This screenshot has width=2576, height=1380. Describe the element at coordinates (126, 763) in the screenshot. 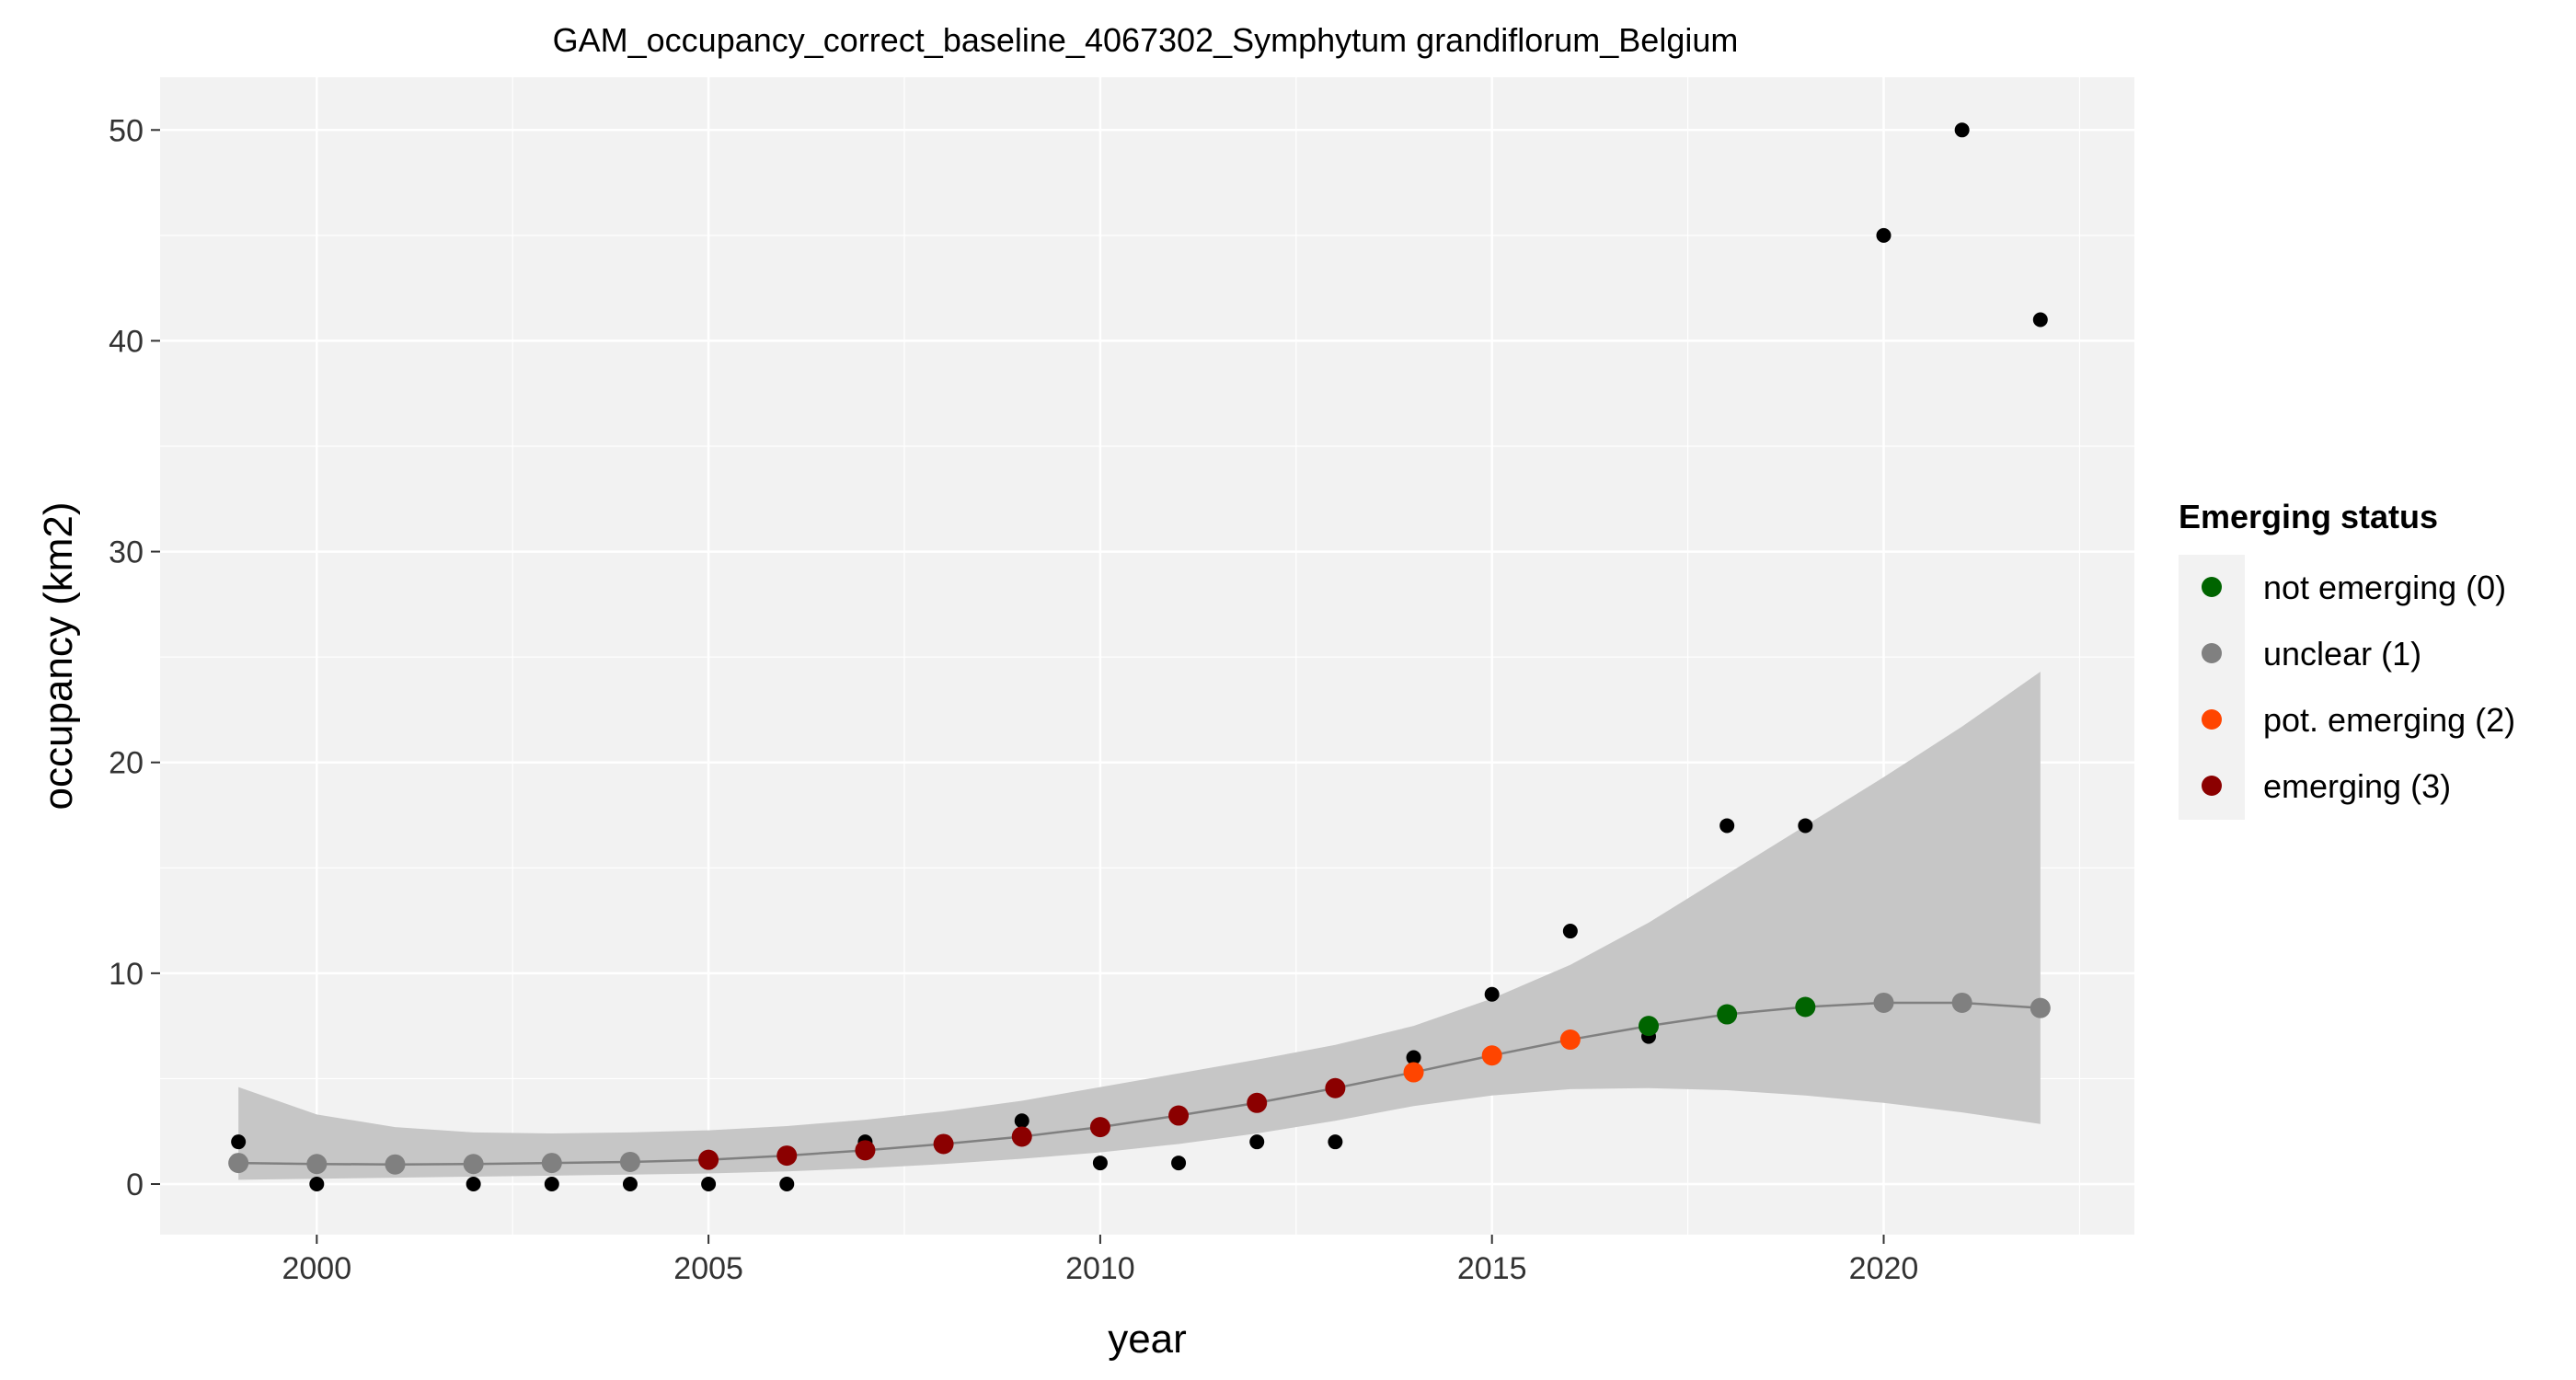

I see `y-tick-label: 20` at that location.